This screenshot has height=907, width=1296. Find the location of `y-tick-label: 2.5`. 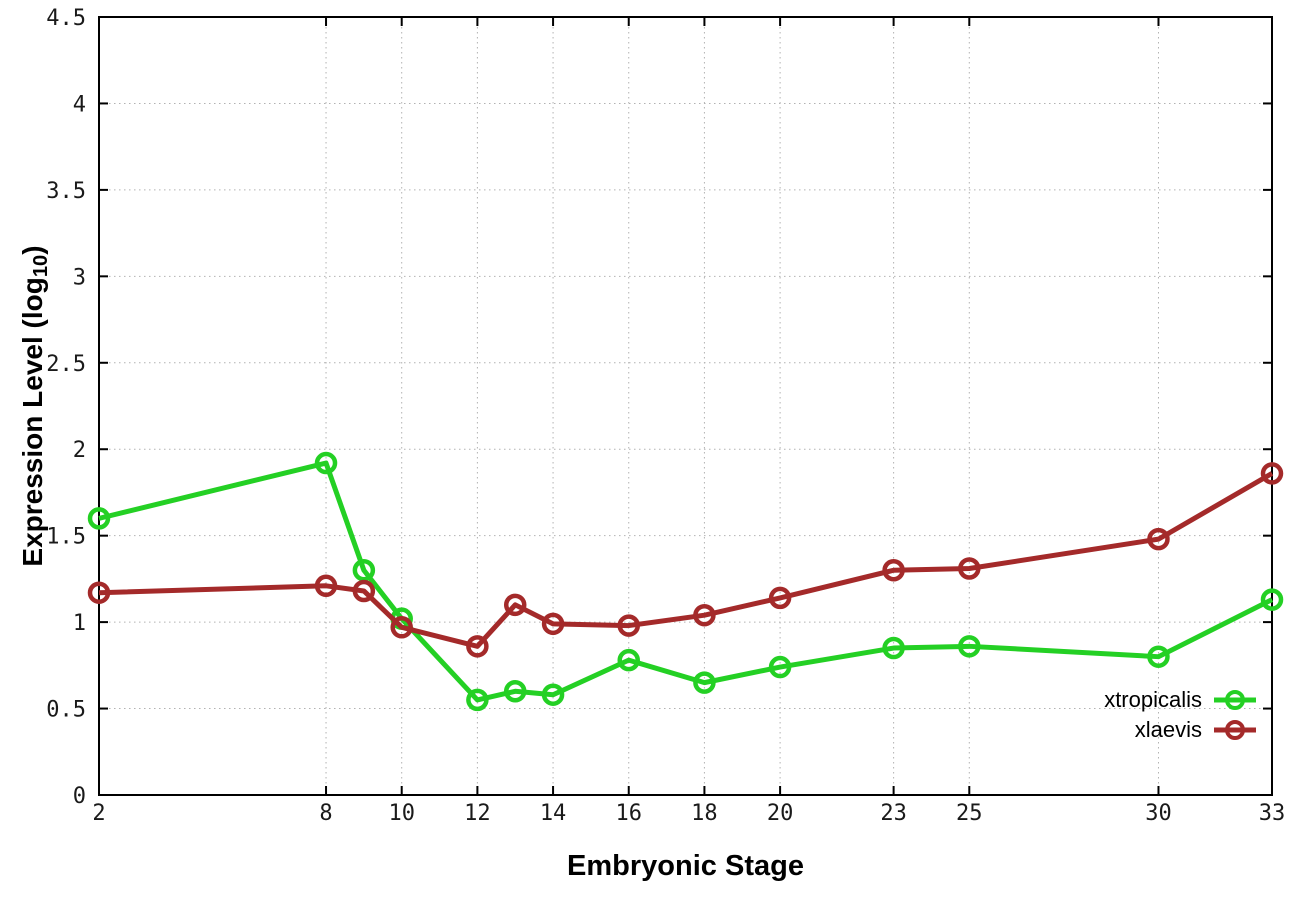

y-tick-label: 2.5 is located at coordinates (66, 364).